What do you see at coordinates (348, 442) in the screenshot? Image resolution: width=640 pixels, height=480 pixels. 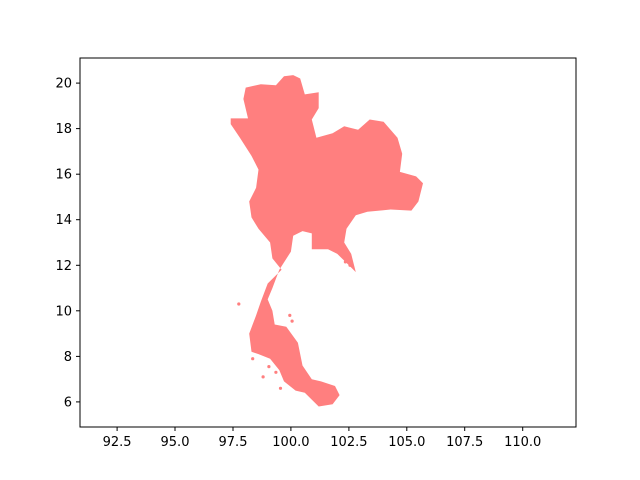 I see `x-tick-label: 102.5` at bounding box center [348, 442].